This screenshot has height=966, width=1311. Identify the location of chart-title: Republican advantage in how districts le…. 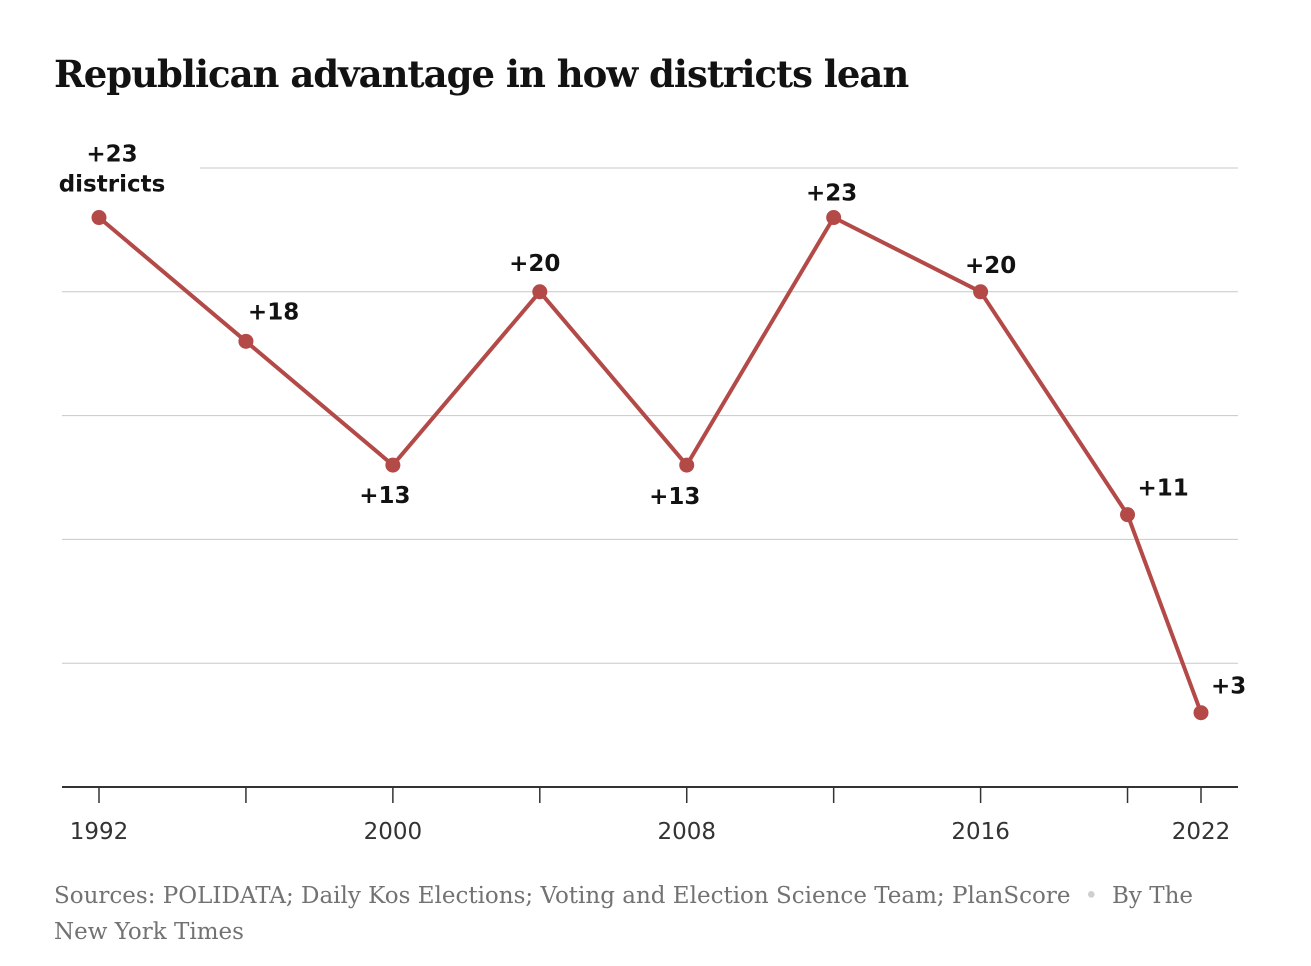
(481, 74).